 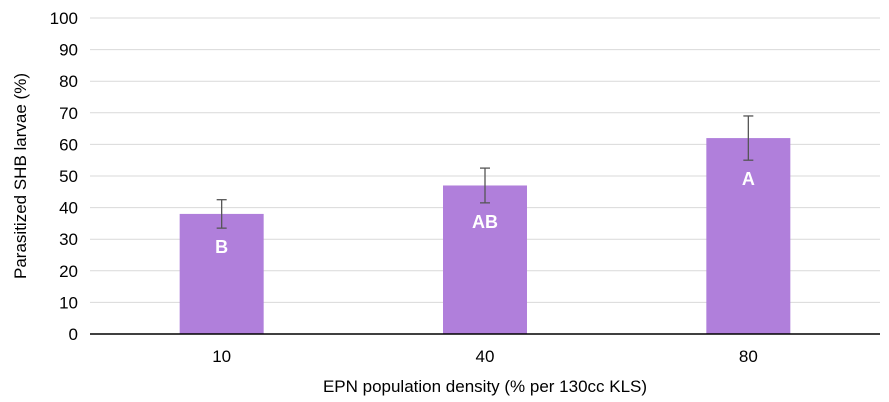 I want to click on significance-letter: A, so click(x=748, y=179).